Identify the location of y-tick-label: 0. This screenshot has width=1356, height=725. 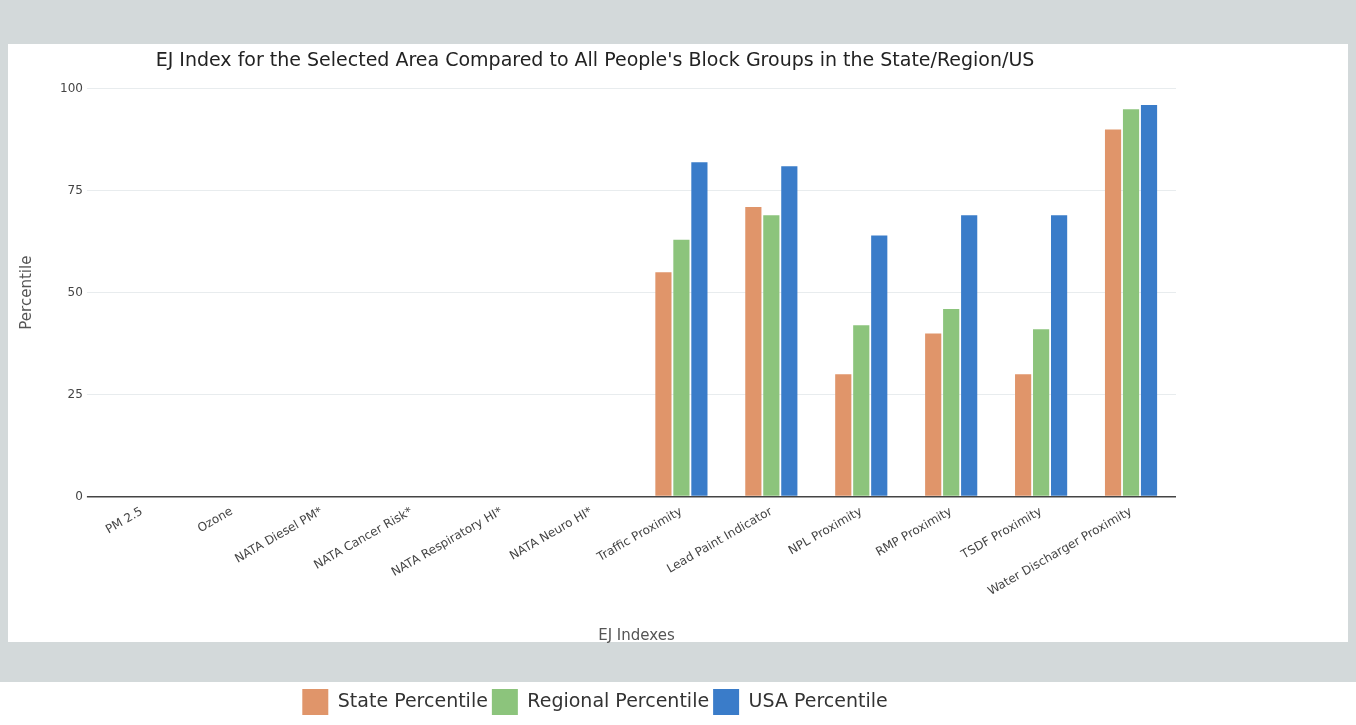
(79, 495).